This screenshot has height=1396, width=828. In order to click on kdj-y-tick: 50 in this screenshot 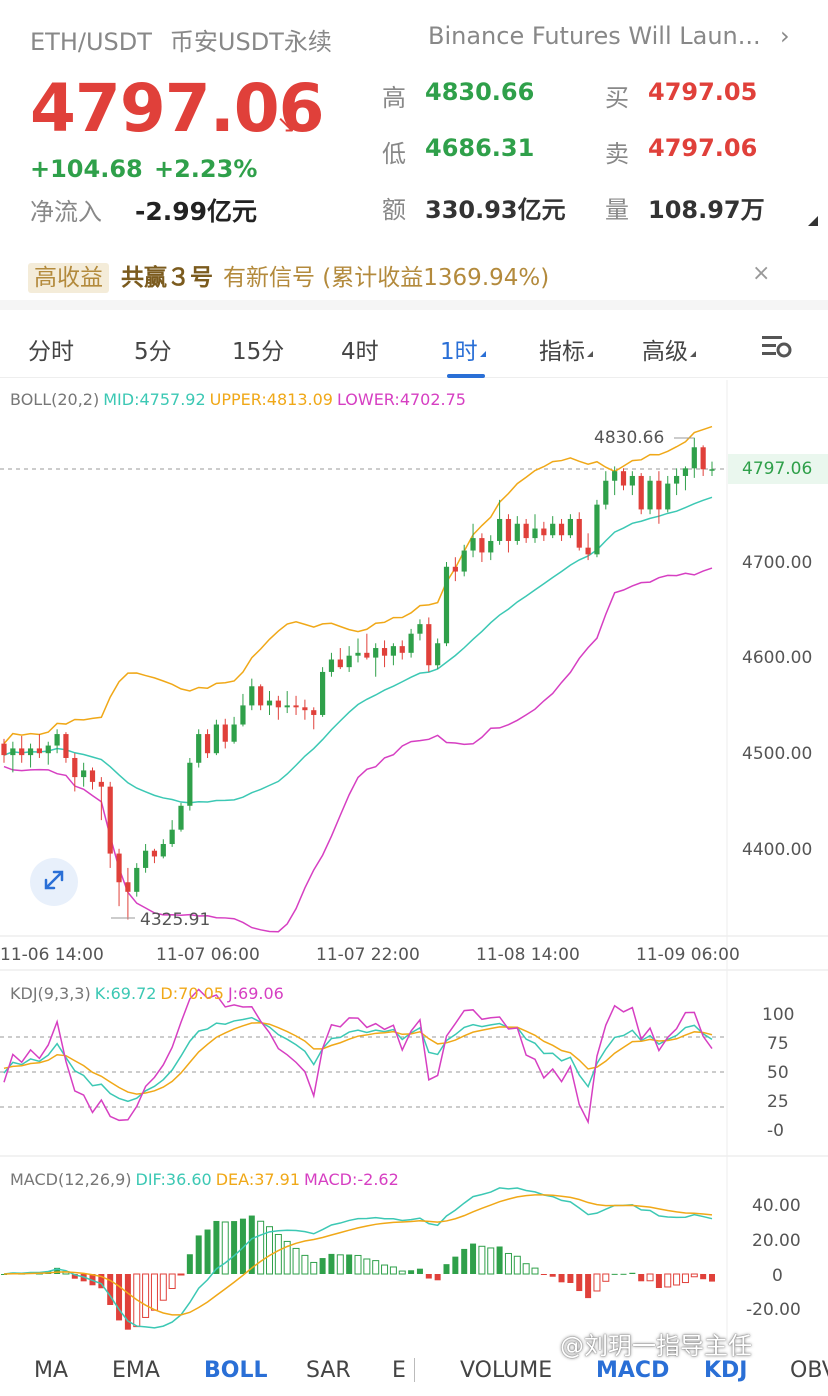, I will do `click(778, 1073)`.